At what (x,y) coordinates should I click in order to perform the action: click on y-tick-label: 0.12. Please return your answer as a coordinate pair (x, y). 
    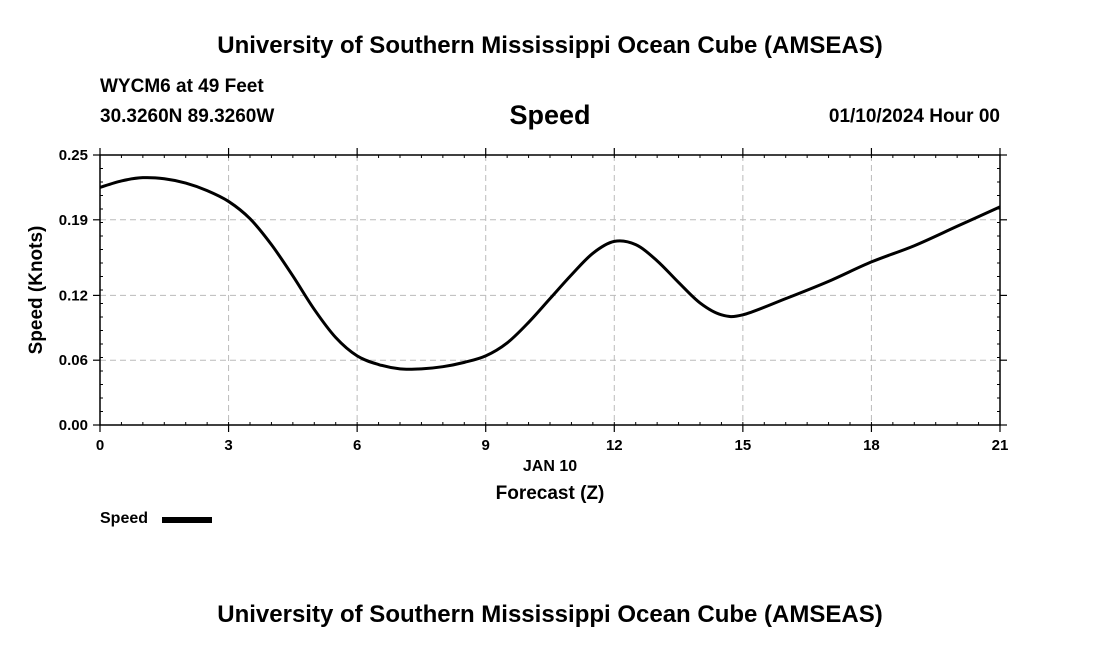
    Looking at the image, I should click on (73, 295).